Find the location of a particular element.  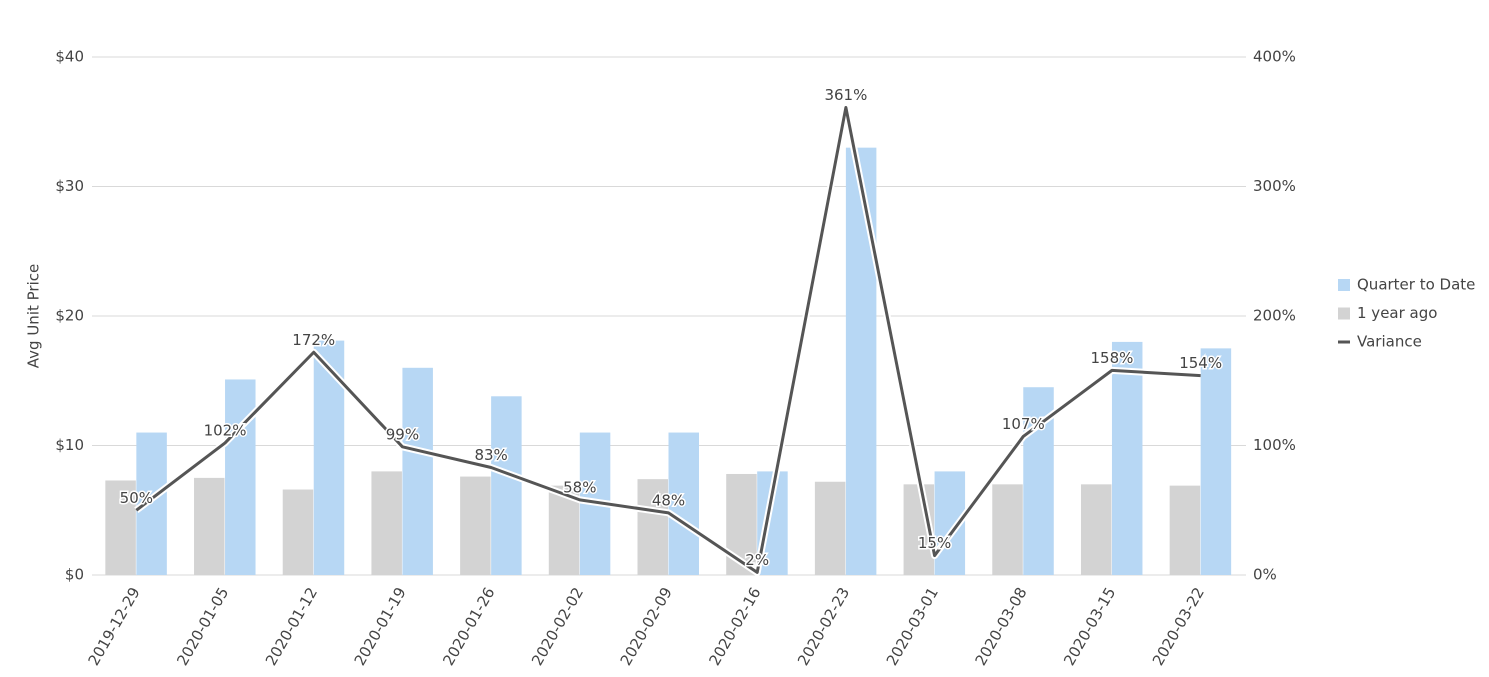

y2-tick-label: 300% is located at coordinates (1274, 186).